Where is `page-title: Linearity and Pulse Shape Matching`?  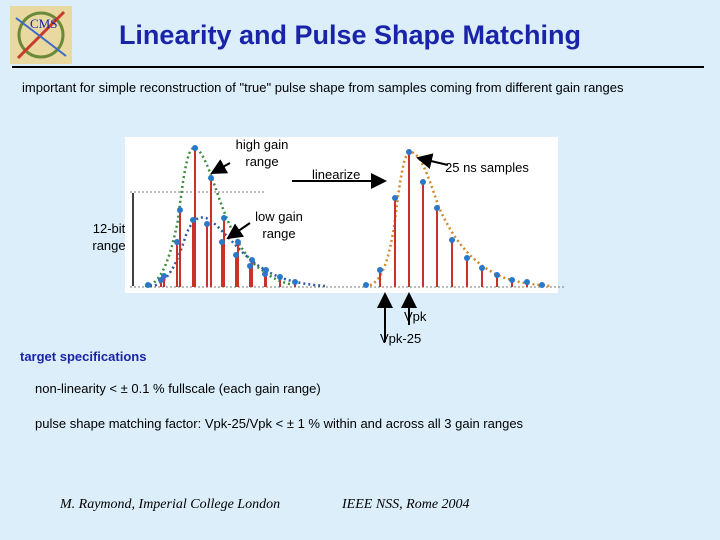
page-title: Linearity and Pulse Shape Matching is located at coordinates (350, 35).